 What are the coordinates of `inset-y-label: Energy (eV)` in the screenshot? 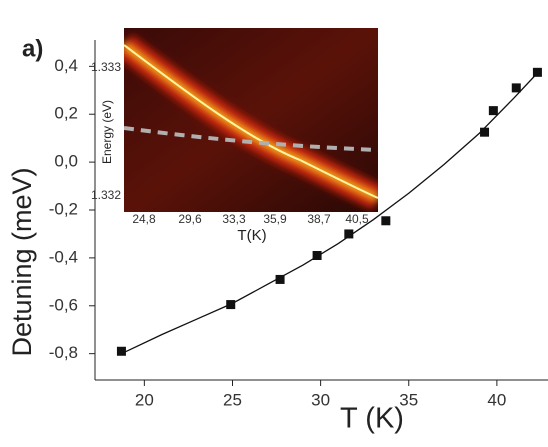 It's located at (107, 132).